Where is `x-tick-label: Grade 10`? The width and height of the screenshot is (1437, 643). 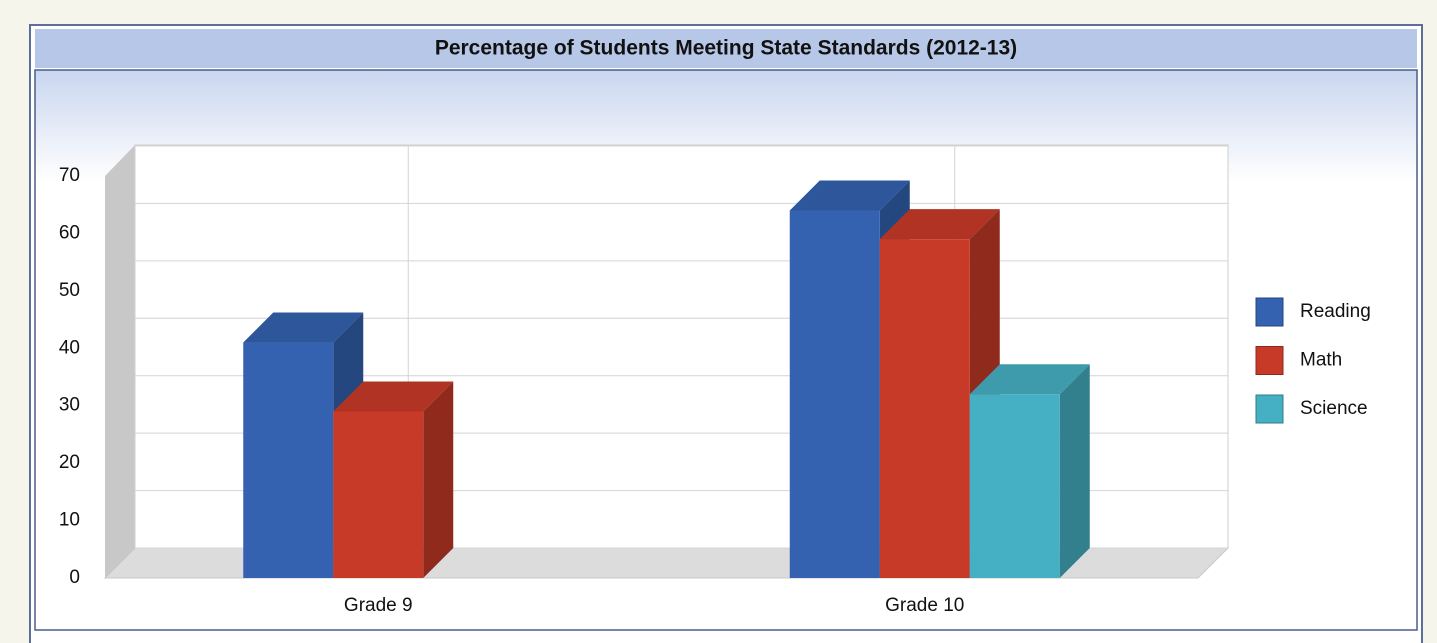
x-tick-label: Grade 10 is located at coordinates (924, 605).